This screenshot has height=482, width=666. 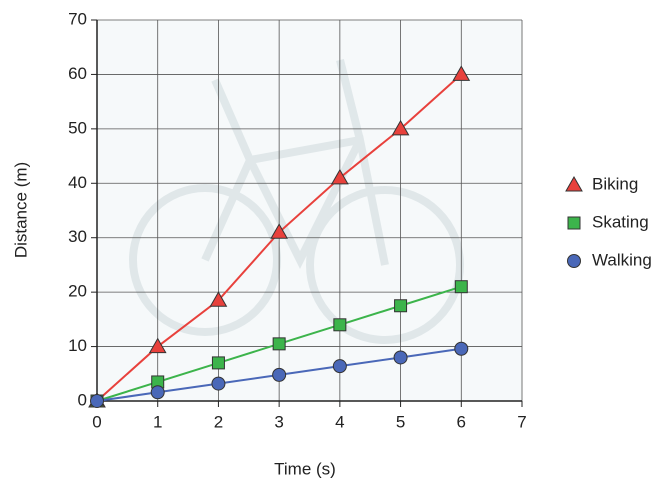 What do you see at coordinates (521, 421) in the screenshot?
I see `x-tick-label: 7` at bounding box center [521, 421].